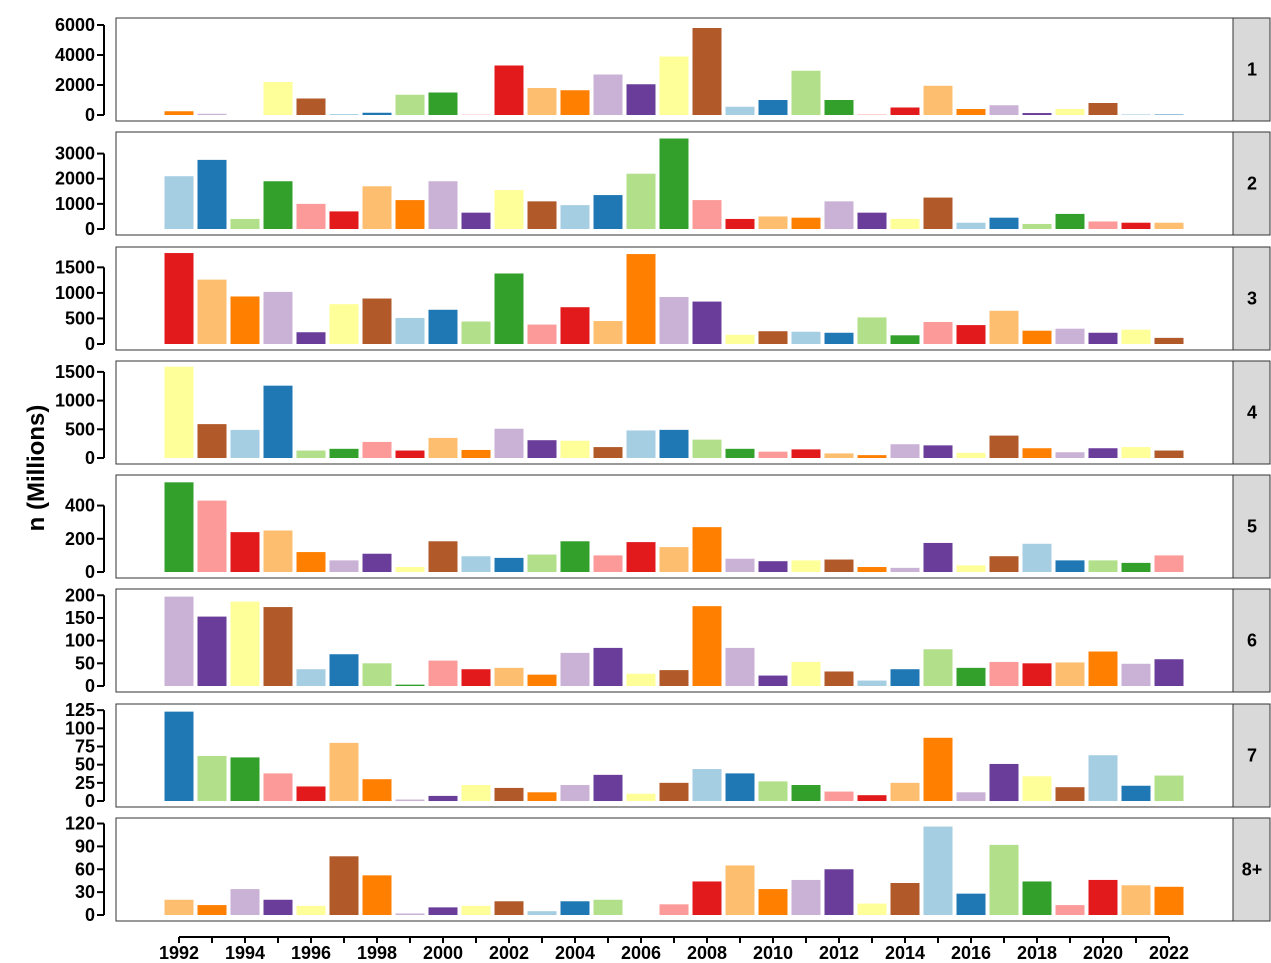  I want to click on bar-1997, so click(344, 453).